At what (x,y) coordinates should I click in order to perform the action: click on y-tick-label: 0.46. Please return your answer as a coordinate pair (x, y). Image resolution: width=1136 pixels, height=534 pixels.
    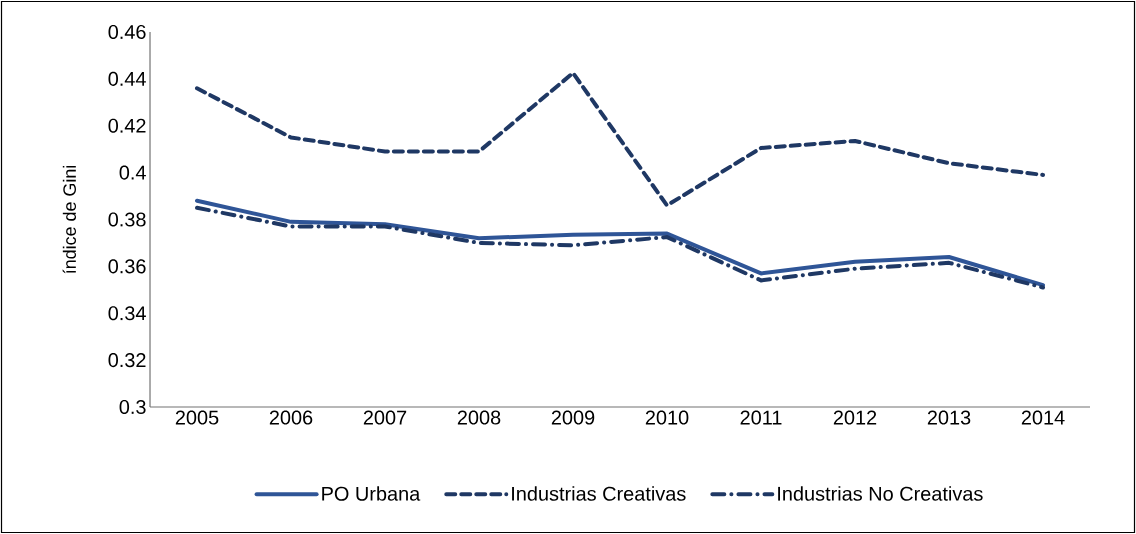
    Looking at the image, I should click on (127, 32).